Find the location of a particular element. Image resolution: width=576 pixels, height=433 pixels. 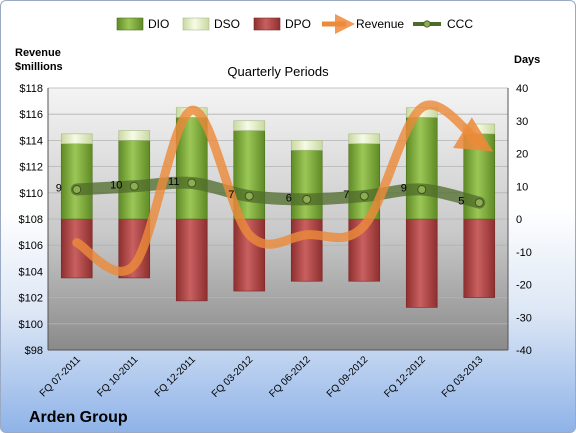

legend-item-revenue: Revenue is located at coordinates (363, 24).